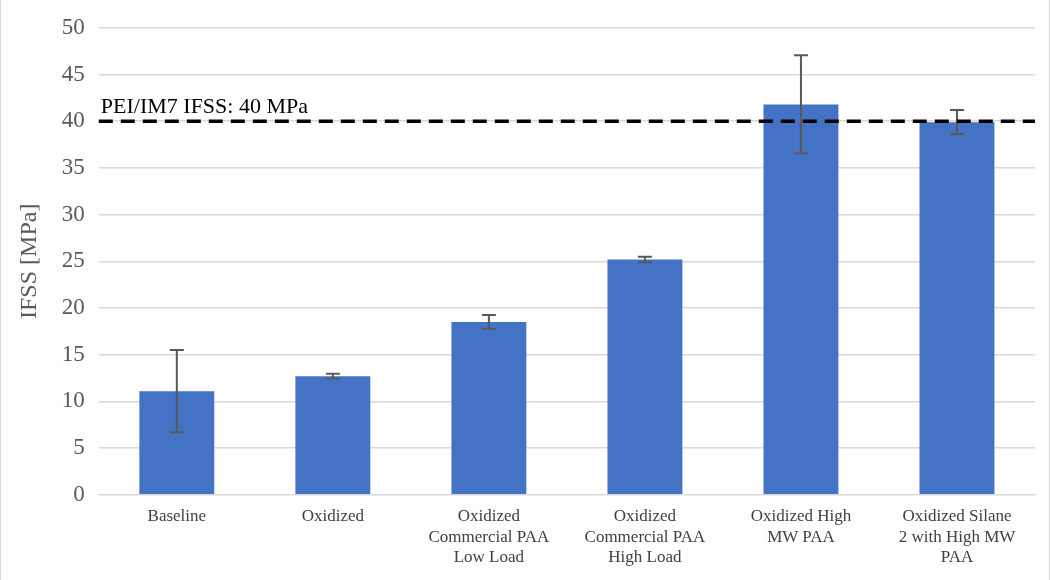 The image size is (1050, 580). What do you see at coordinates (957, 536) in the screenshot?
I see `x-tick-label: Oxidized Silane 2 with High MW PAA` at bounding box center [957, 536].